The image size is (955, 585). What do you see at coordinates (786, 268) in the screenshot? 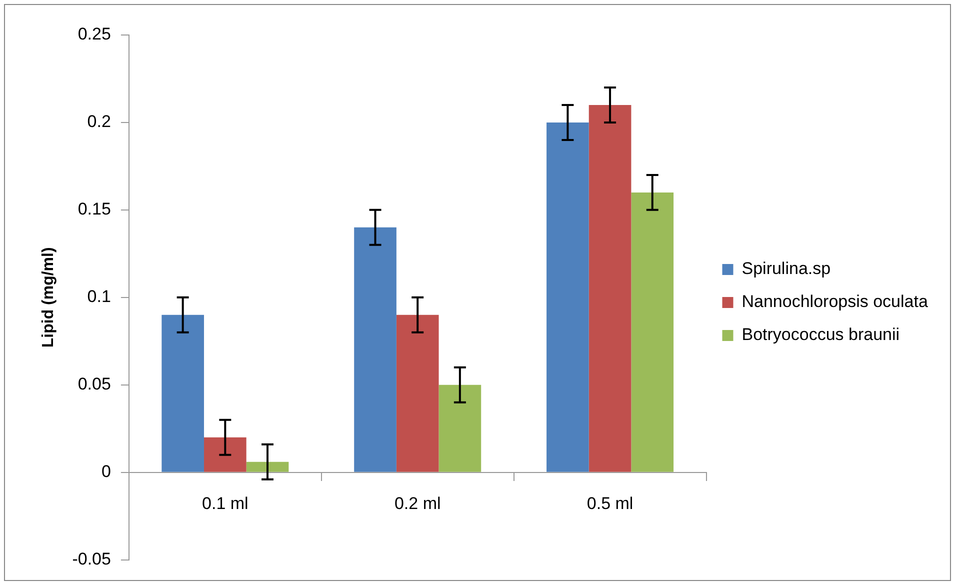
I see `legend-label: Spirulina.sp` at bounding box center [786, 268].